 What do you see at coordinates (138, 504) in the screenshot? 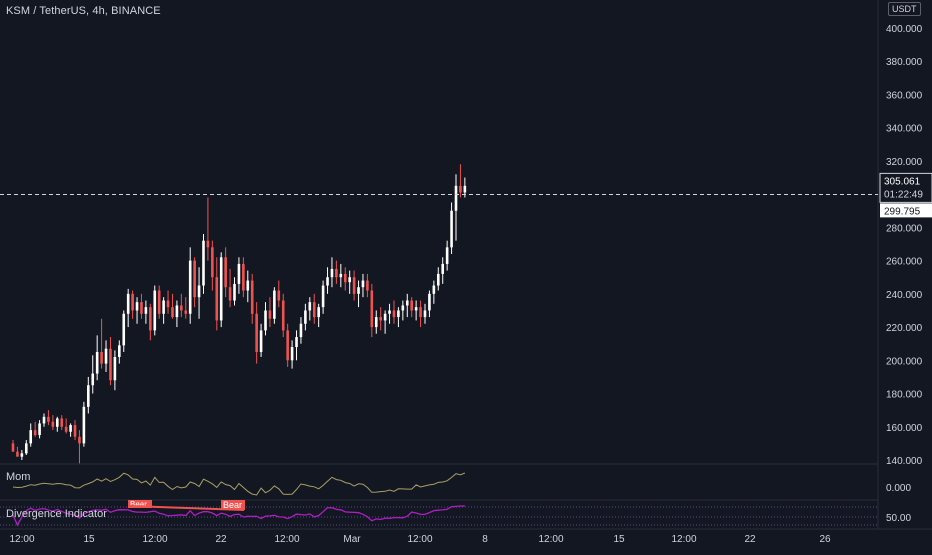
I see `bear-tag-1-label: Bear` at bounding box center [138, 504].